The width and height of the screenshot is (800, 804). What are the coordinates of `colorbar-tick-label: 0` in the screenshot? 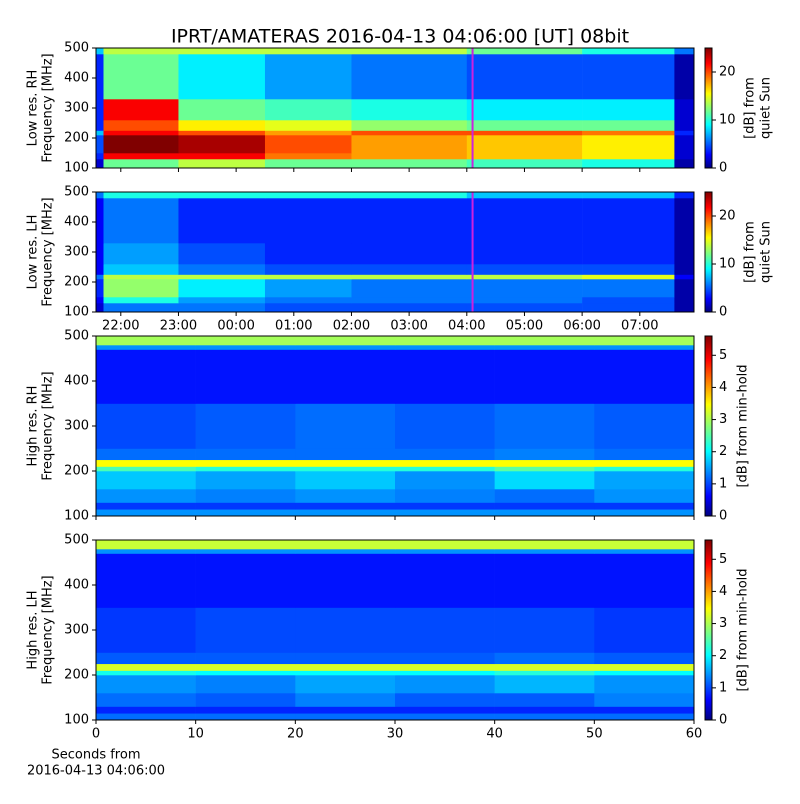 It's located at (723, 516).